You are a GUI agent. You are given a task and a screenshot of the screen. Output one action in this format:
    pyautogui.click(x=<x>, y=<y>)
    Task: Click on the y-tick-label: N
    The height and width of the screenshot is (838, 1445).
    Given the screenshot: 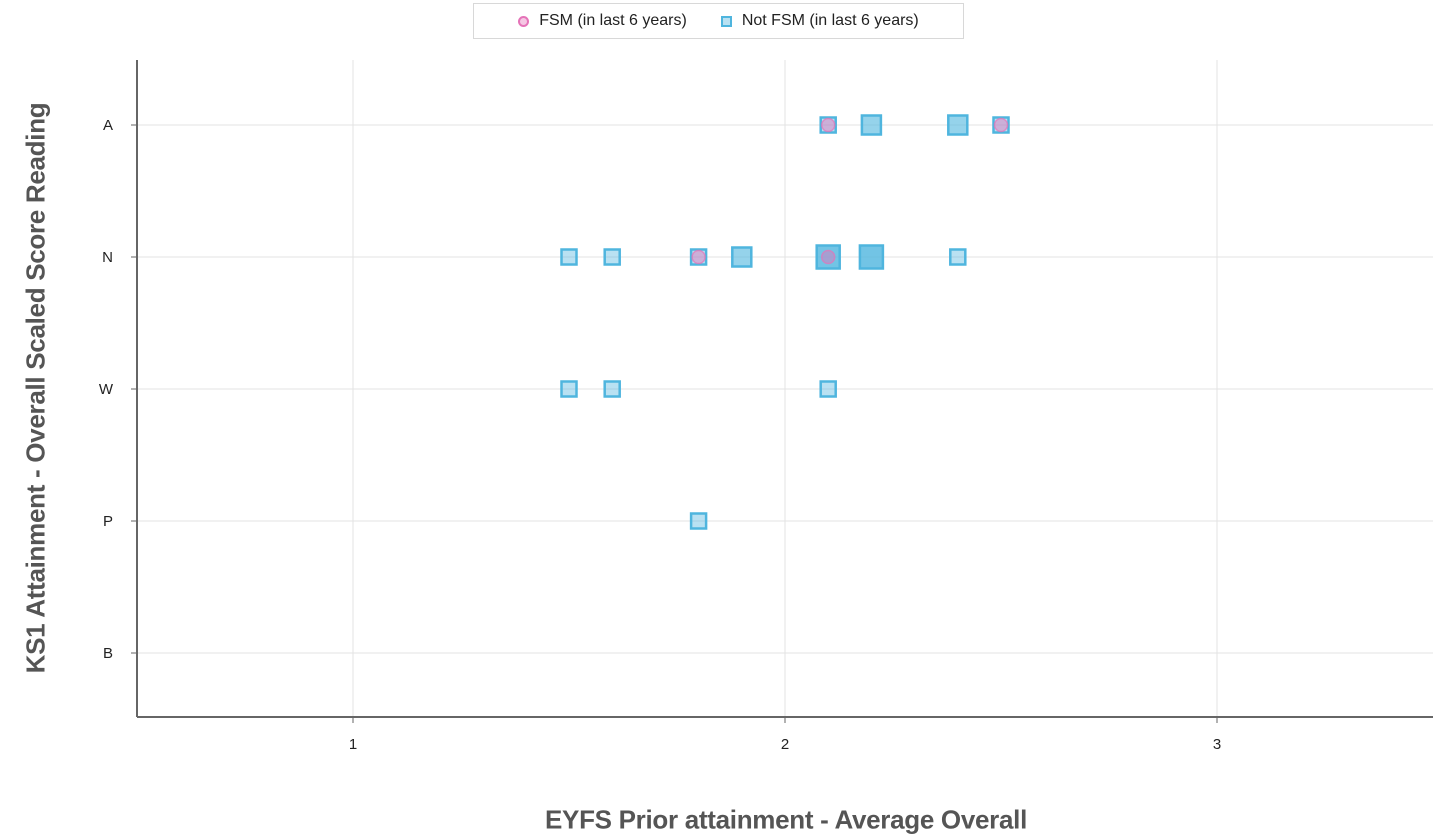 What is the action you would take?
    pyautogui.click(x=107, y=257)
    